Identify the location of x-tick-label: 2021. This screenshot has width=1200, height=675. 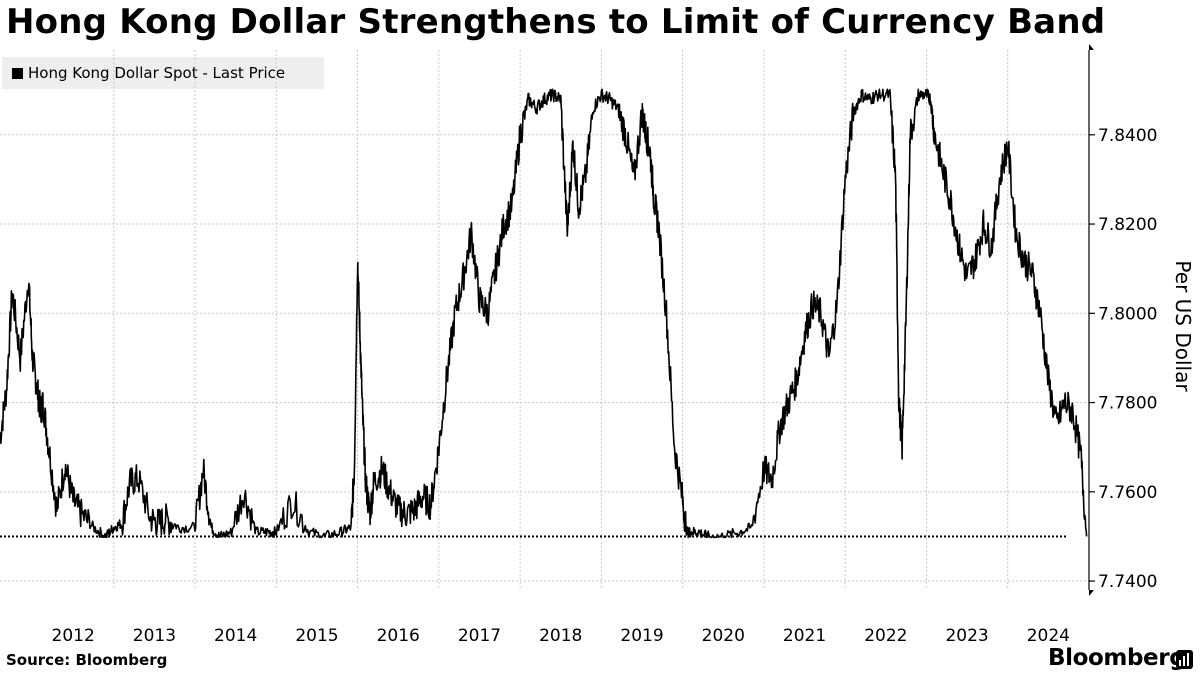
(804, 636).